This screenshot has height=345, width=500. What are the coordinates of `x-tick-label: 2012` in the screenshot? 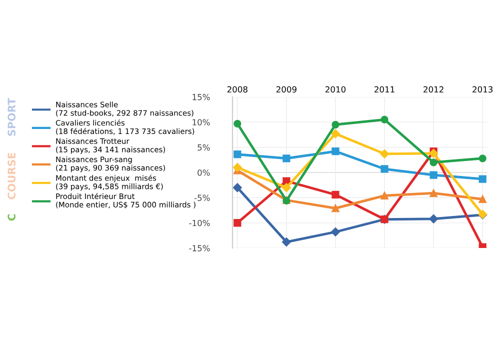 It's located at (434, 89).